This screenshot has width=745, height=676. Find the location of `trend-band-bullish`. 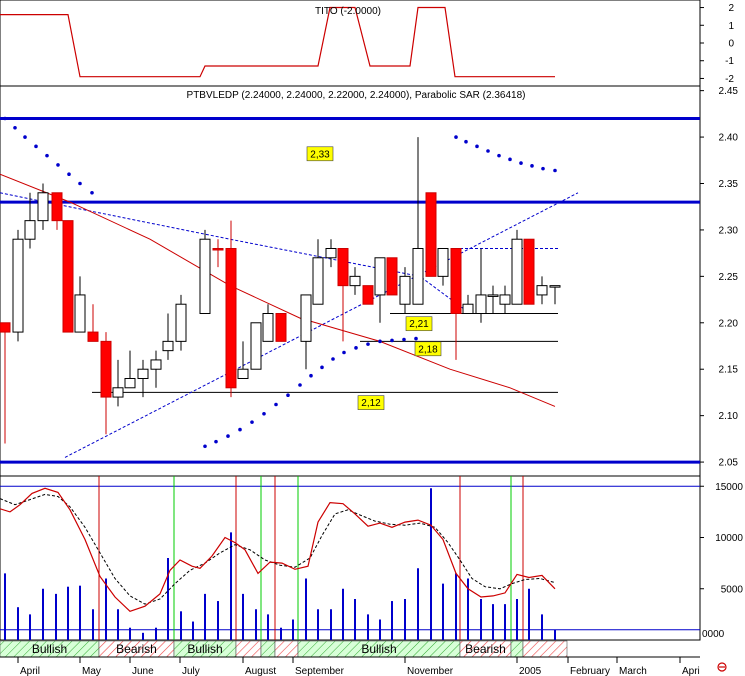

trend-band-bullish is located at coordinates (268, 649).